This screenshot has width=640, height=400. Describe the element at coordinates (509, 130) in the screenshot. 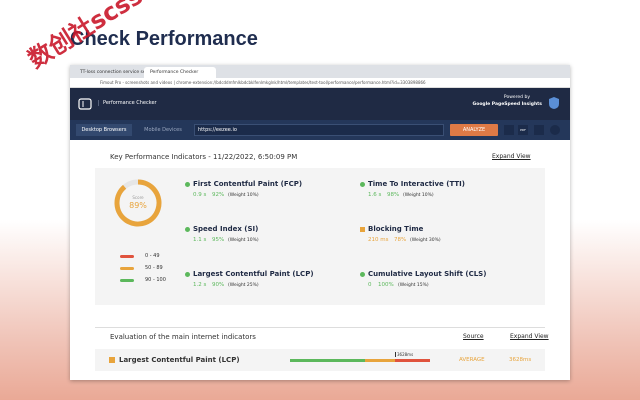

I see `save-button` at that location.